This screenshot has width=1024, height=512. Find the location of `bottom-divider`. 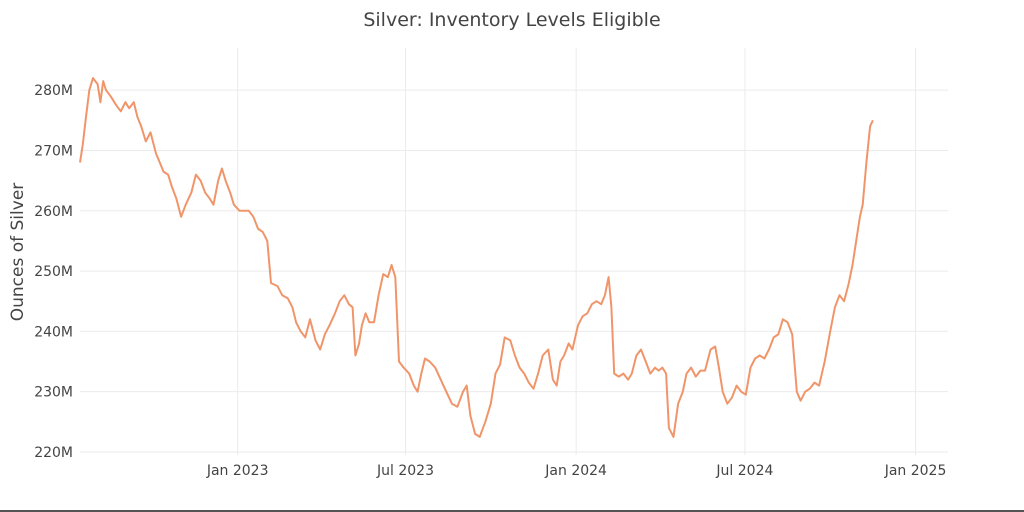

bottom-divider is located at coordinates (512, 511).